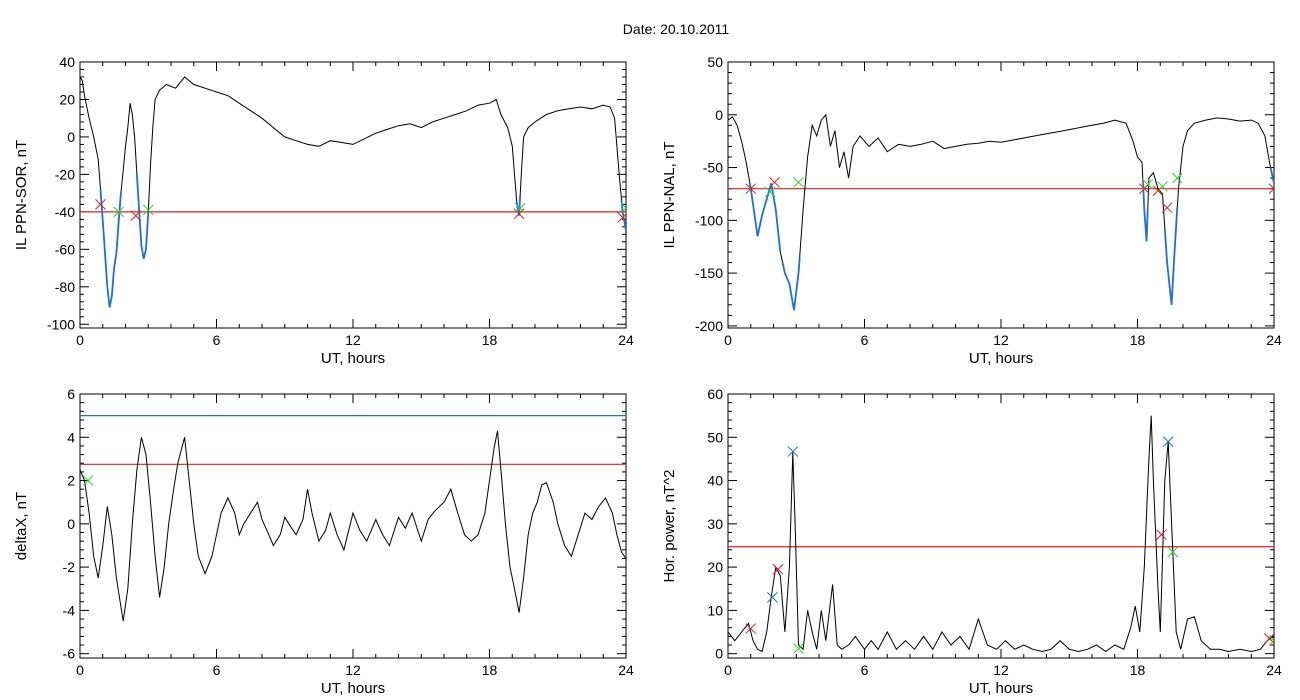  Describe the element at coordinates (21, 526) in the screenshot. I see `y-axis-label: deltaX, nT` at that location.